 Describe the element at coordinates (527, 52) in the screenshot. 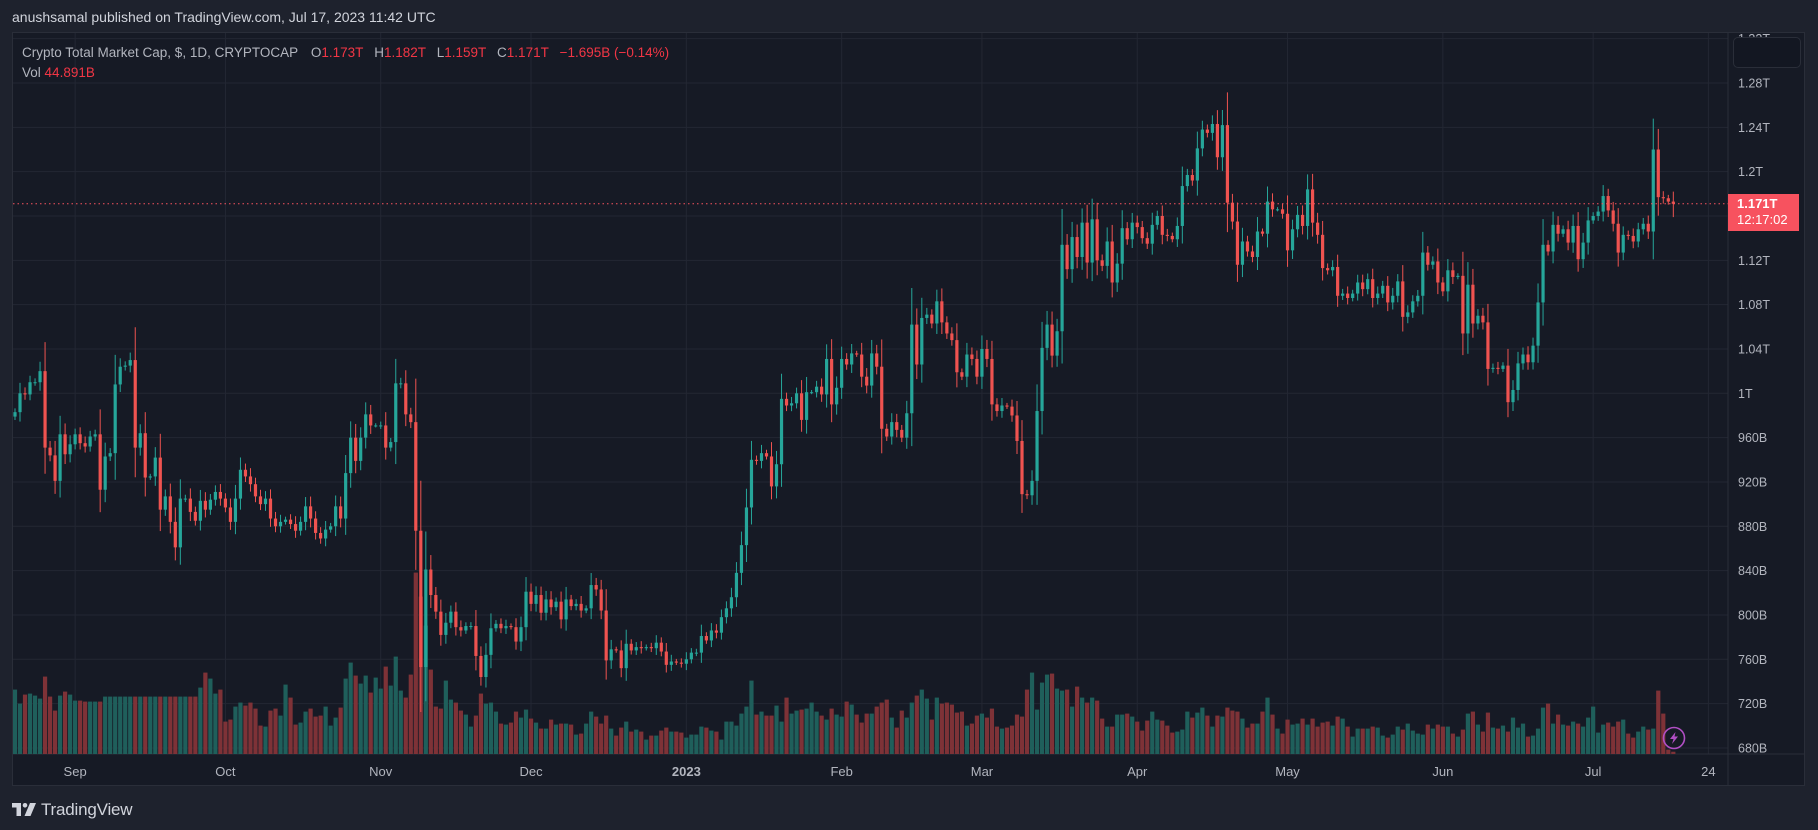

I see `close-value: 1.171T` at that location.